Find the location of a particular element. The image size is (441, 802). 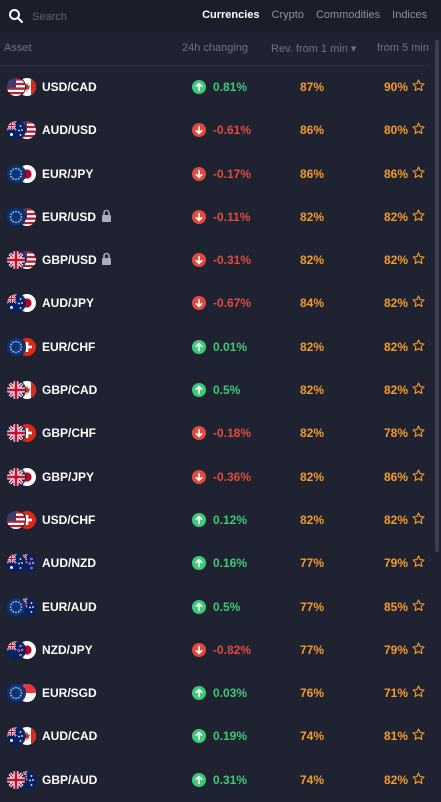

table-row: EUR/SGD 0.03% 76% 71% is located at coordinates (215, 693).